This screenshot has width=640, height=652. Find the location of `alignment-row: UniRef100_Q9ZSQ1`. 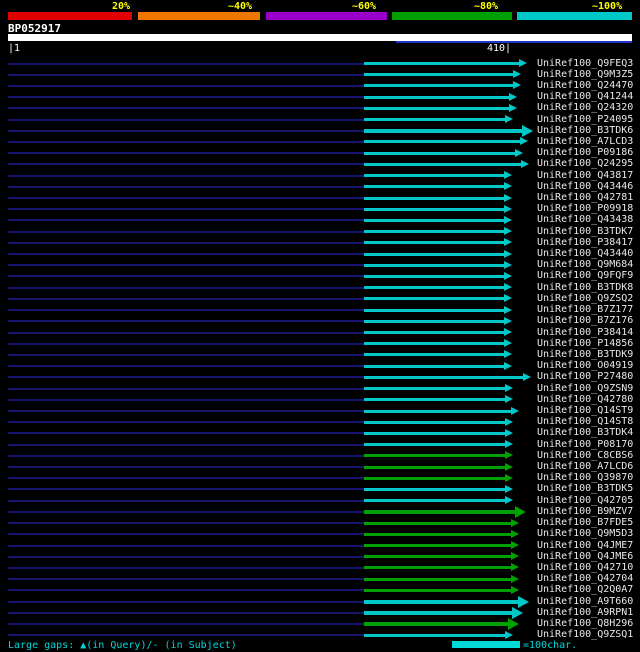

alignment-row: UniRef100_Q9ZSQ1 is located at coordinates (320, 635).